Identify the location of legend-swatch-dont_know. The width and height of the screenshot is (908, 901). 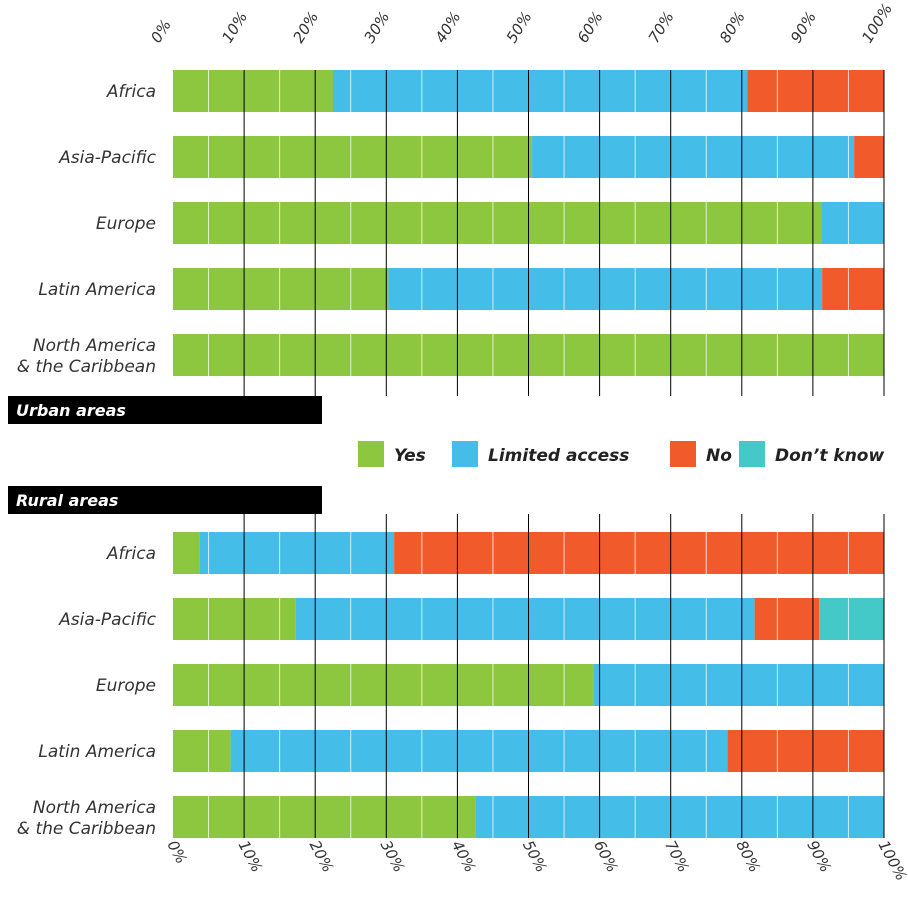
(752, 454).